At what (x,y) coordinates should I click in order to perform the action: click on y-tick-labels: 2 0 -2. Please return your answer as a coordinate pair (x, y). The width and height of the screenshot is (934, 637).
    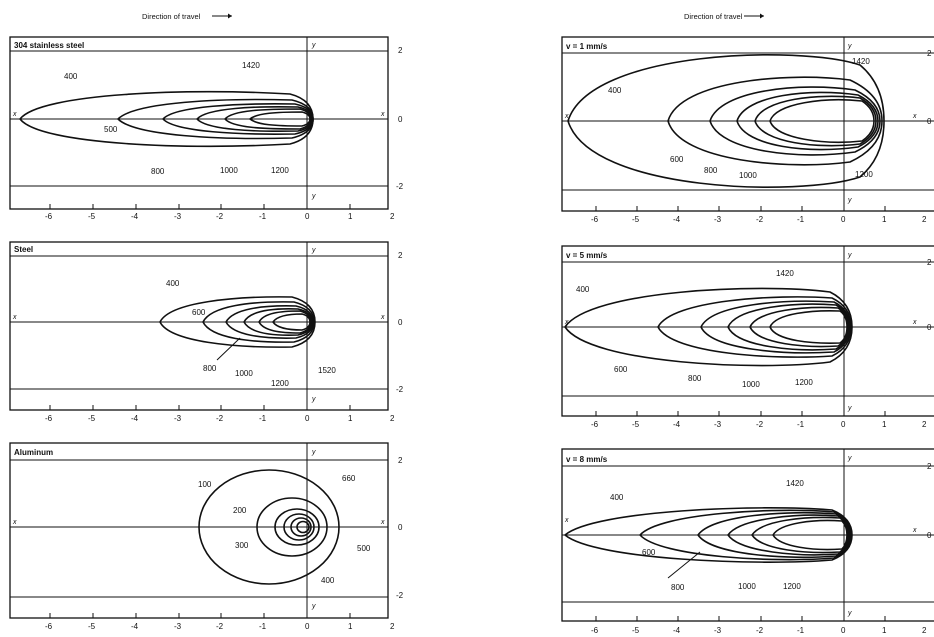
    Looking at the image, I should click on (400, 528).